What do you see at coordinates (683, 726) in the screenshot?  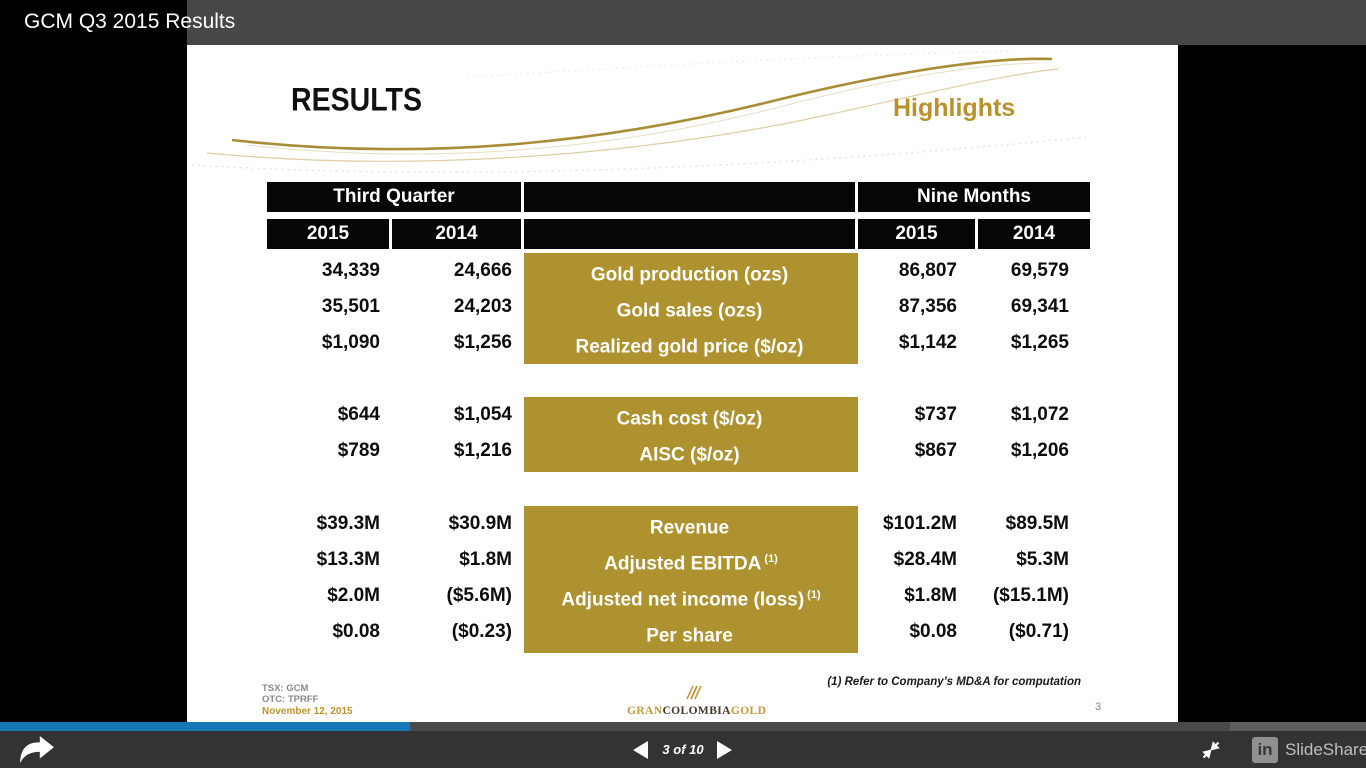 I see `progress-bar` at bounding box center [683, 726].